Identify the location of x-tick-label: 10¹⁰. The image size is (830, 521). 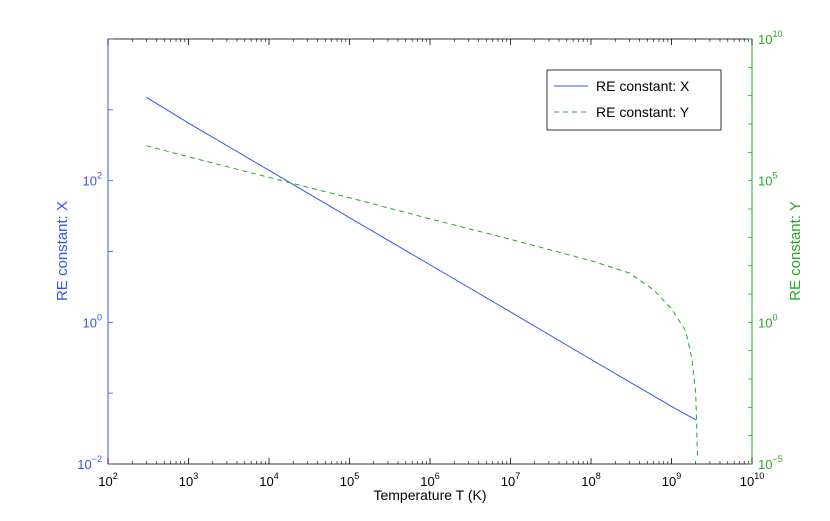
(752, 480).